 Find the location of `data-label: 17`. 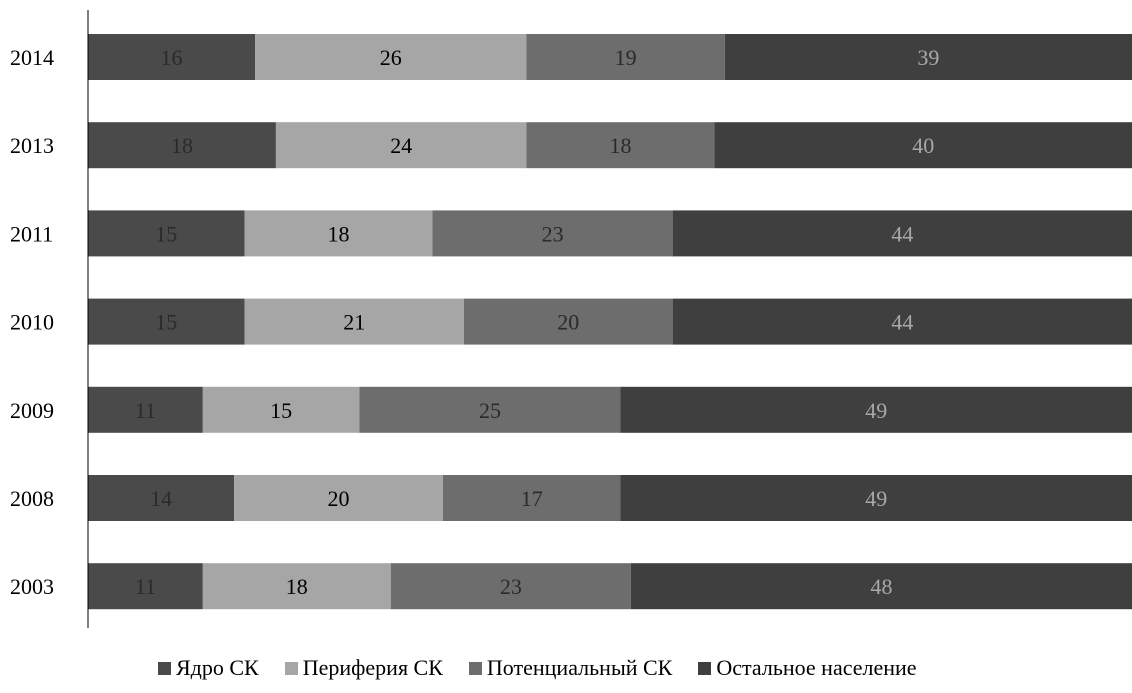

data-label: 17 is located at coordinates (532, 498).